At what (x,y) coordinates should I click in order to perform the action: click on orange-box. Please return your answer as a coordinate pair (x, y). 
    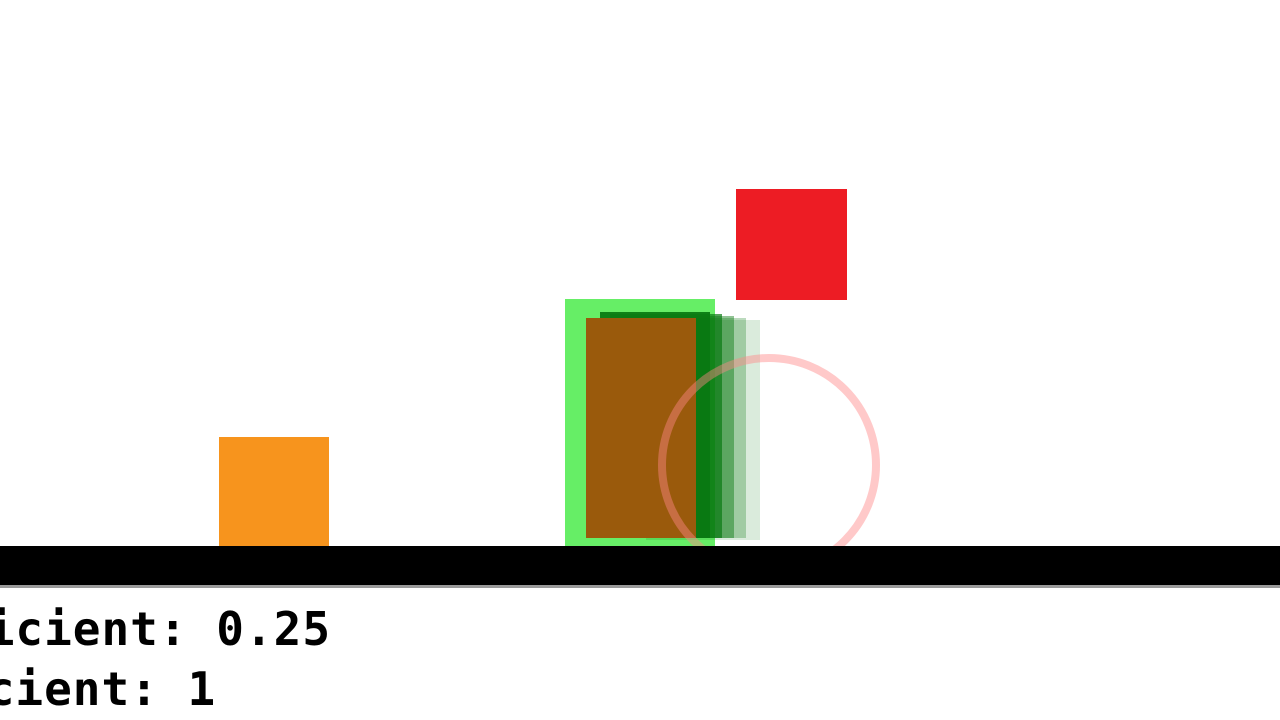
    Looking at the image, I should click on (274, 491).